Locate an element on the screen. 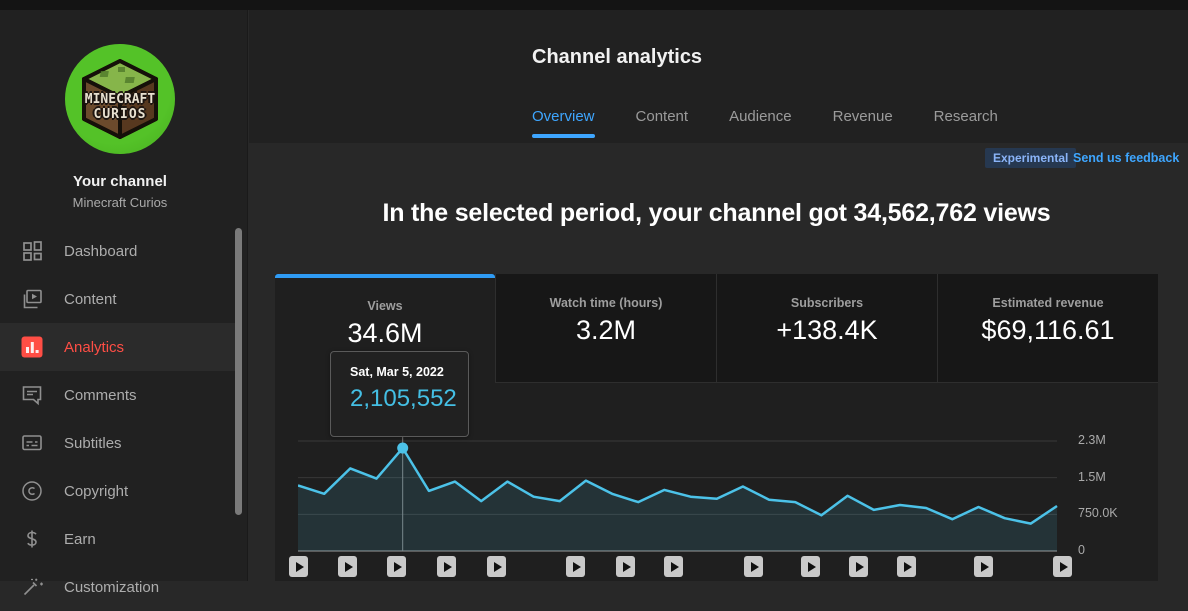 The width and height of the screenshot is (1188, 611). sidebar-item-analytics: Analytics is located at coordinates (120, 347).